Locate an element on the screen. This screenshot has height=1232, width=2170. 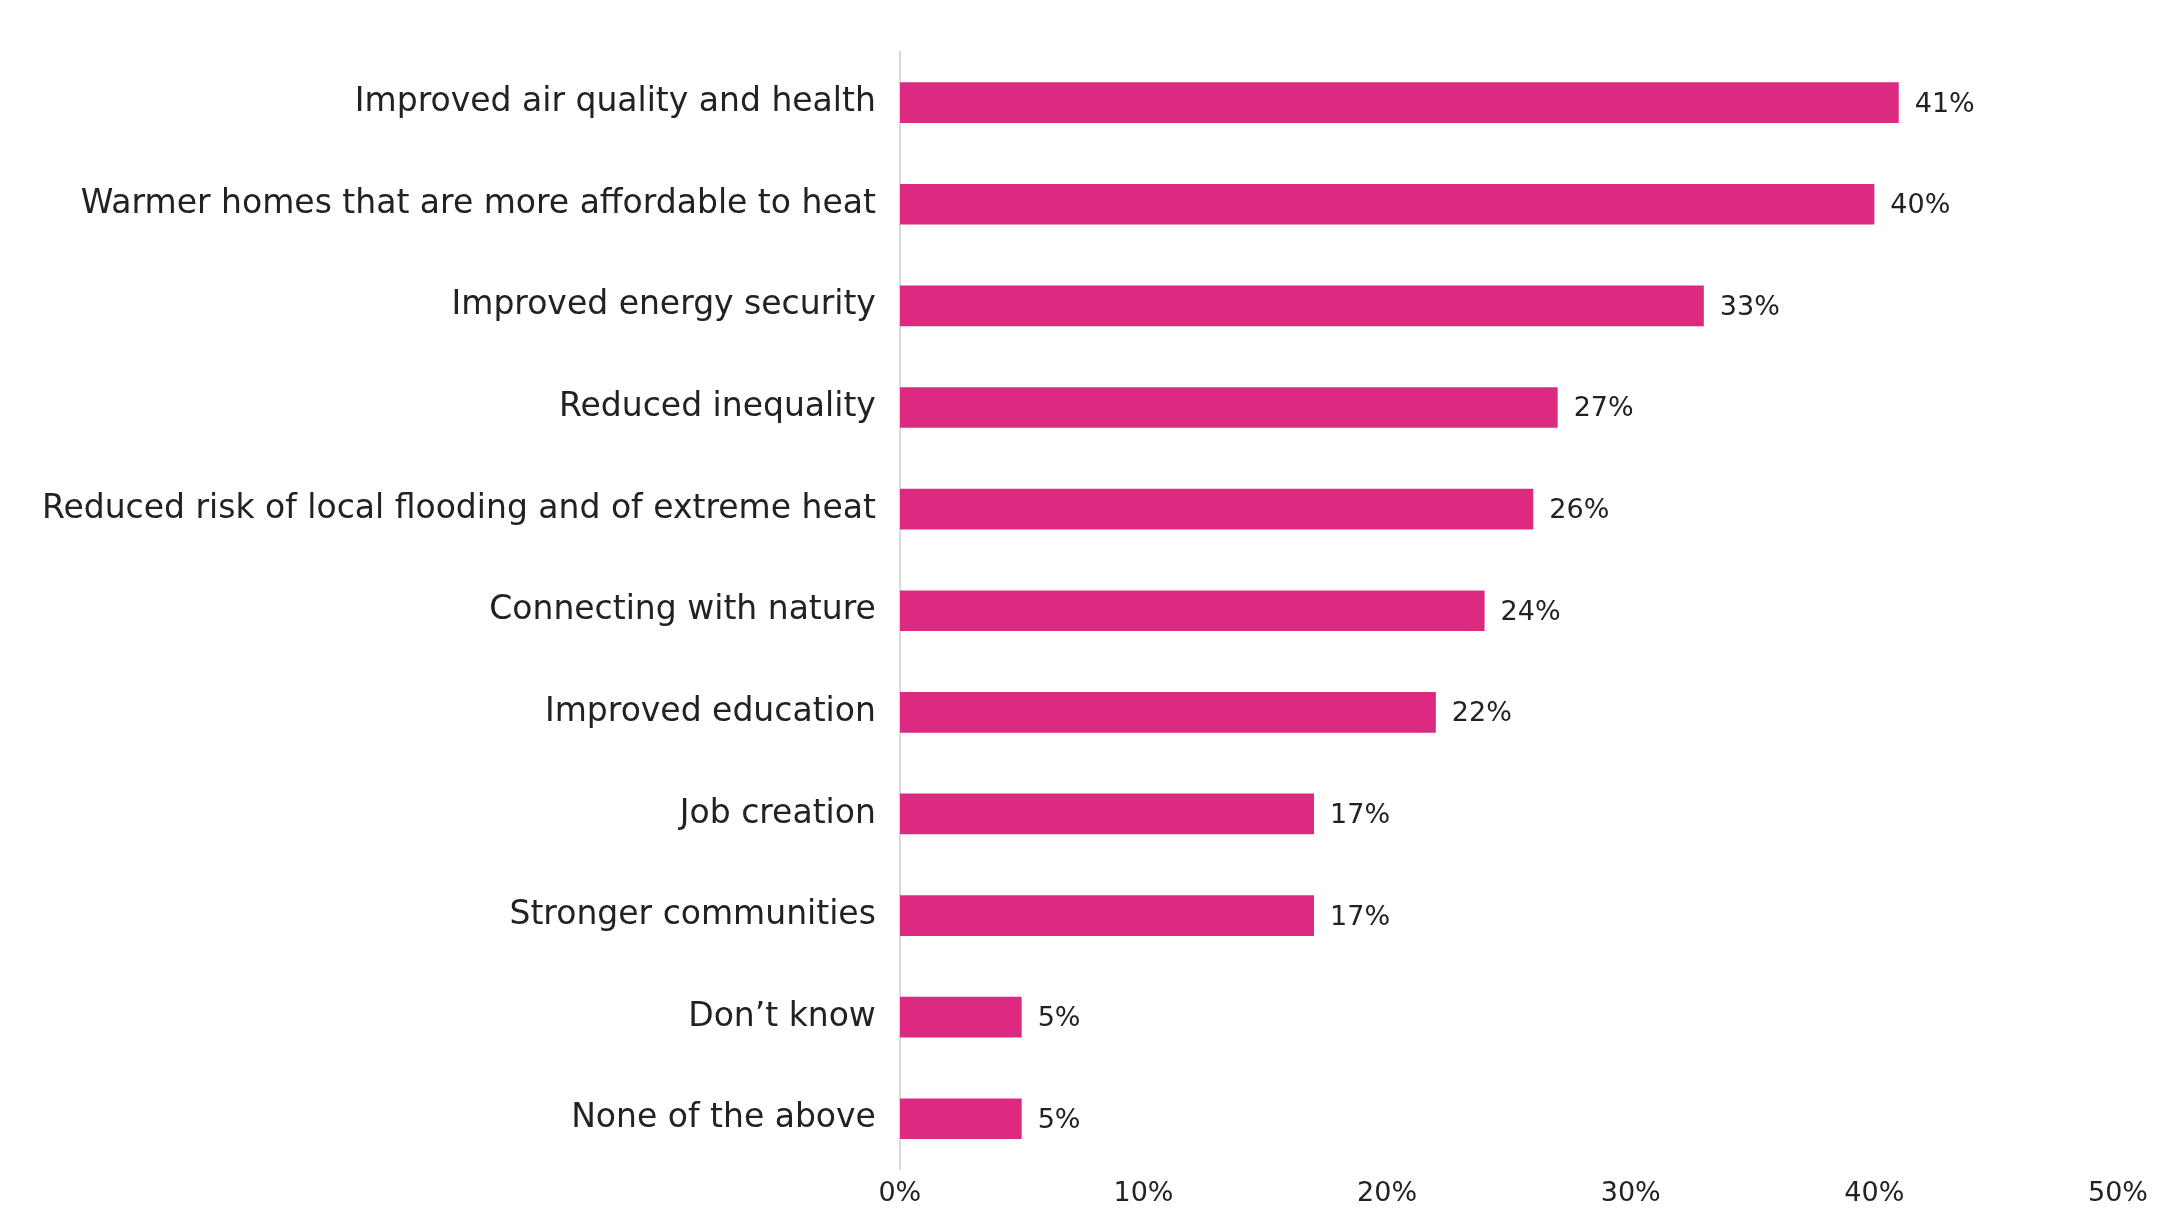
x-tick-label: 30% is located at coordinates (1630, 1191).